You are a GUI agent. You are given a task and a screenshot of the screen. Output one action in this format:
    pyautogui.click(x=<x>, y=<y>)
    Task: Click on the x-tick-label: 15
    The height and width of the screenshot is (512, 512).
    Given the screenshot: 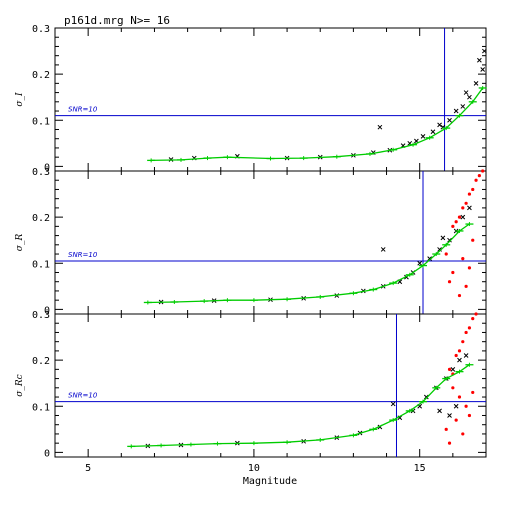 What is the action you would take?
    pyautogui.click(x=420, y=468)
    